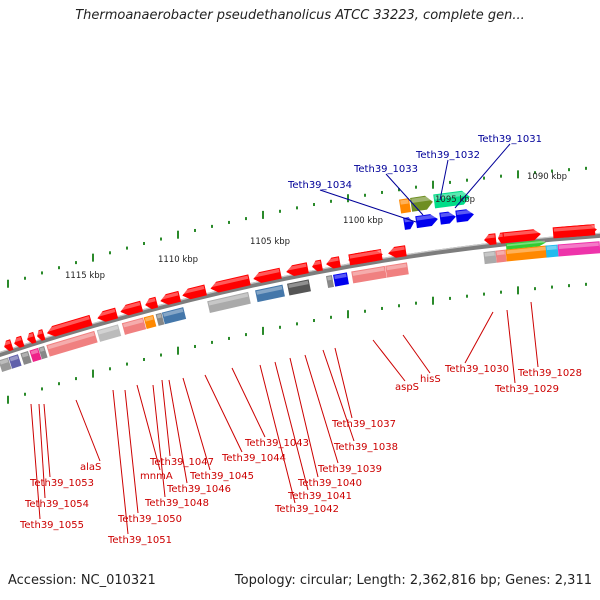  I want to click on gene-label: hisS, so click(430, 379).